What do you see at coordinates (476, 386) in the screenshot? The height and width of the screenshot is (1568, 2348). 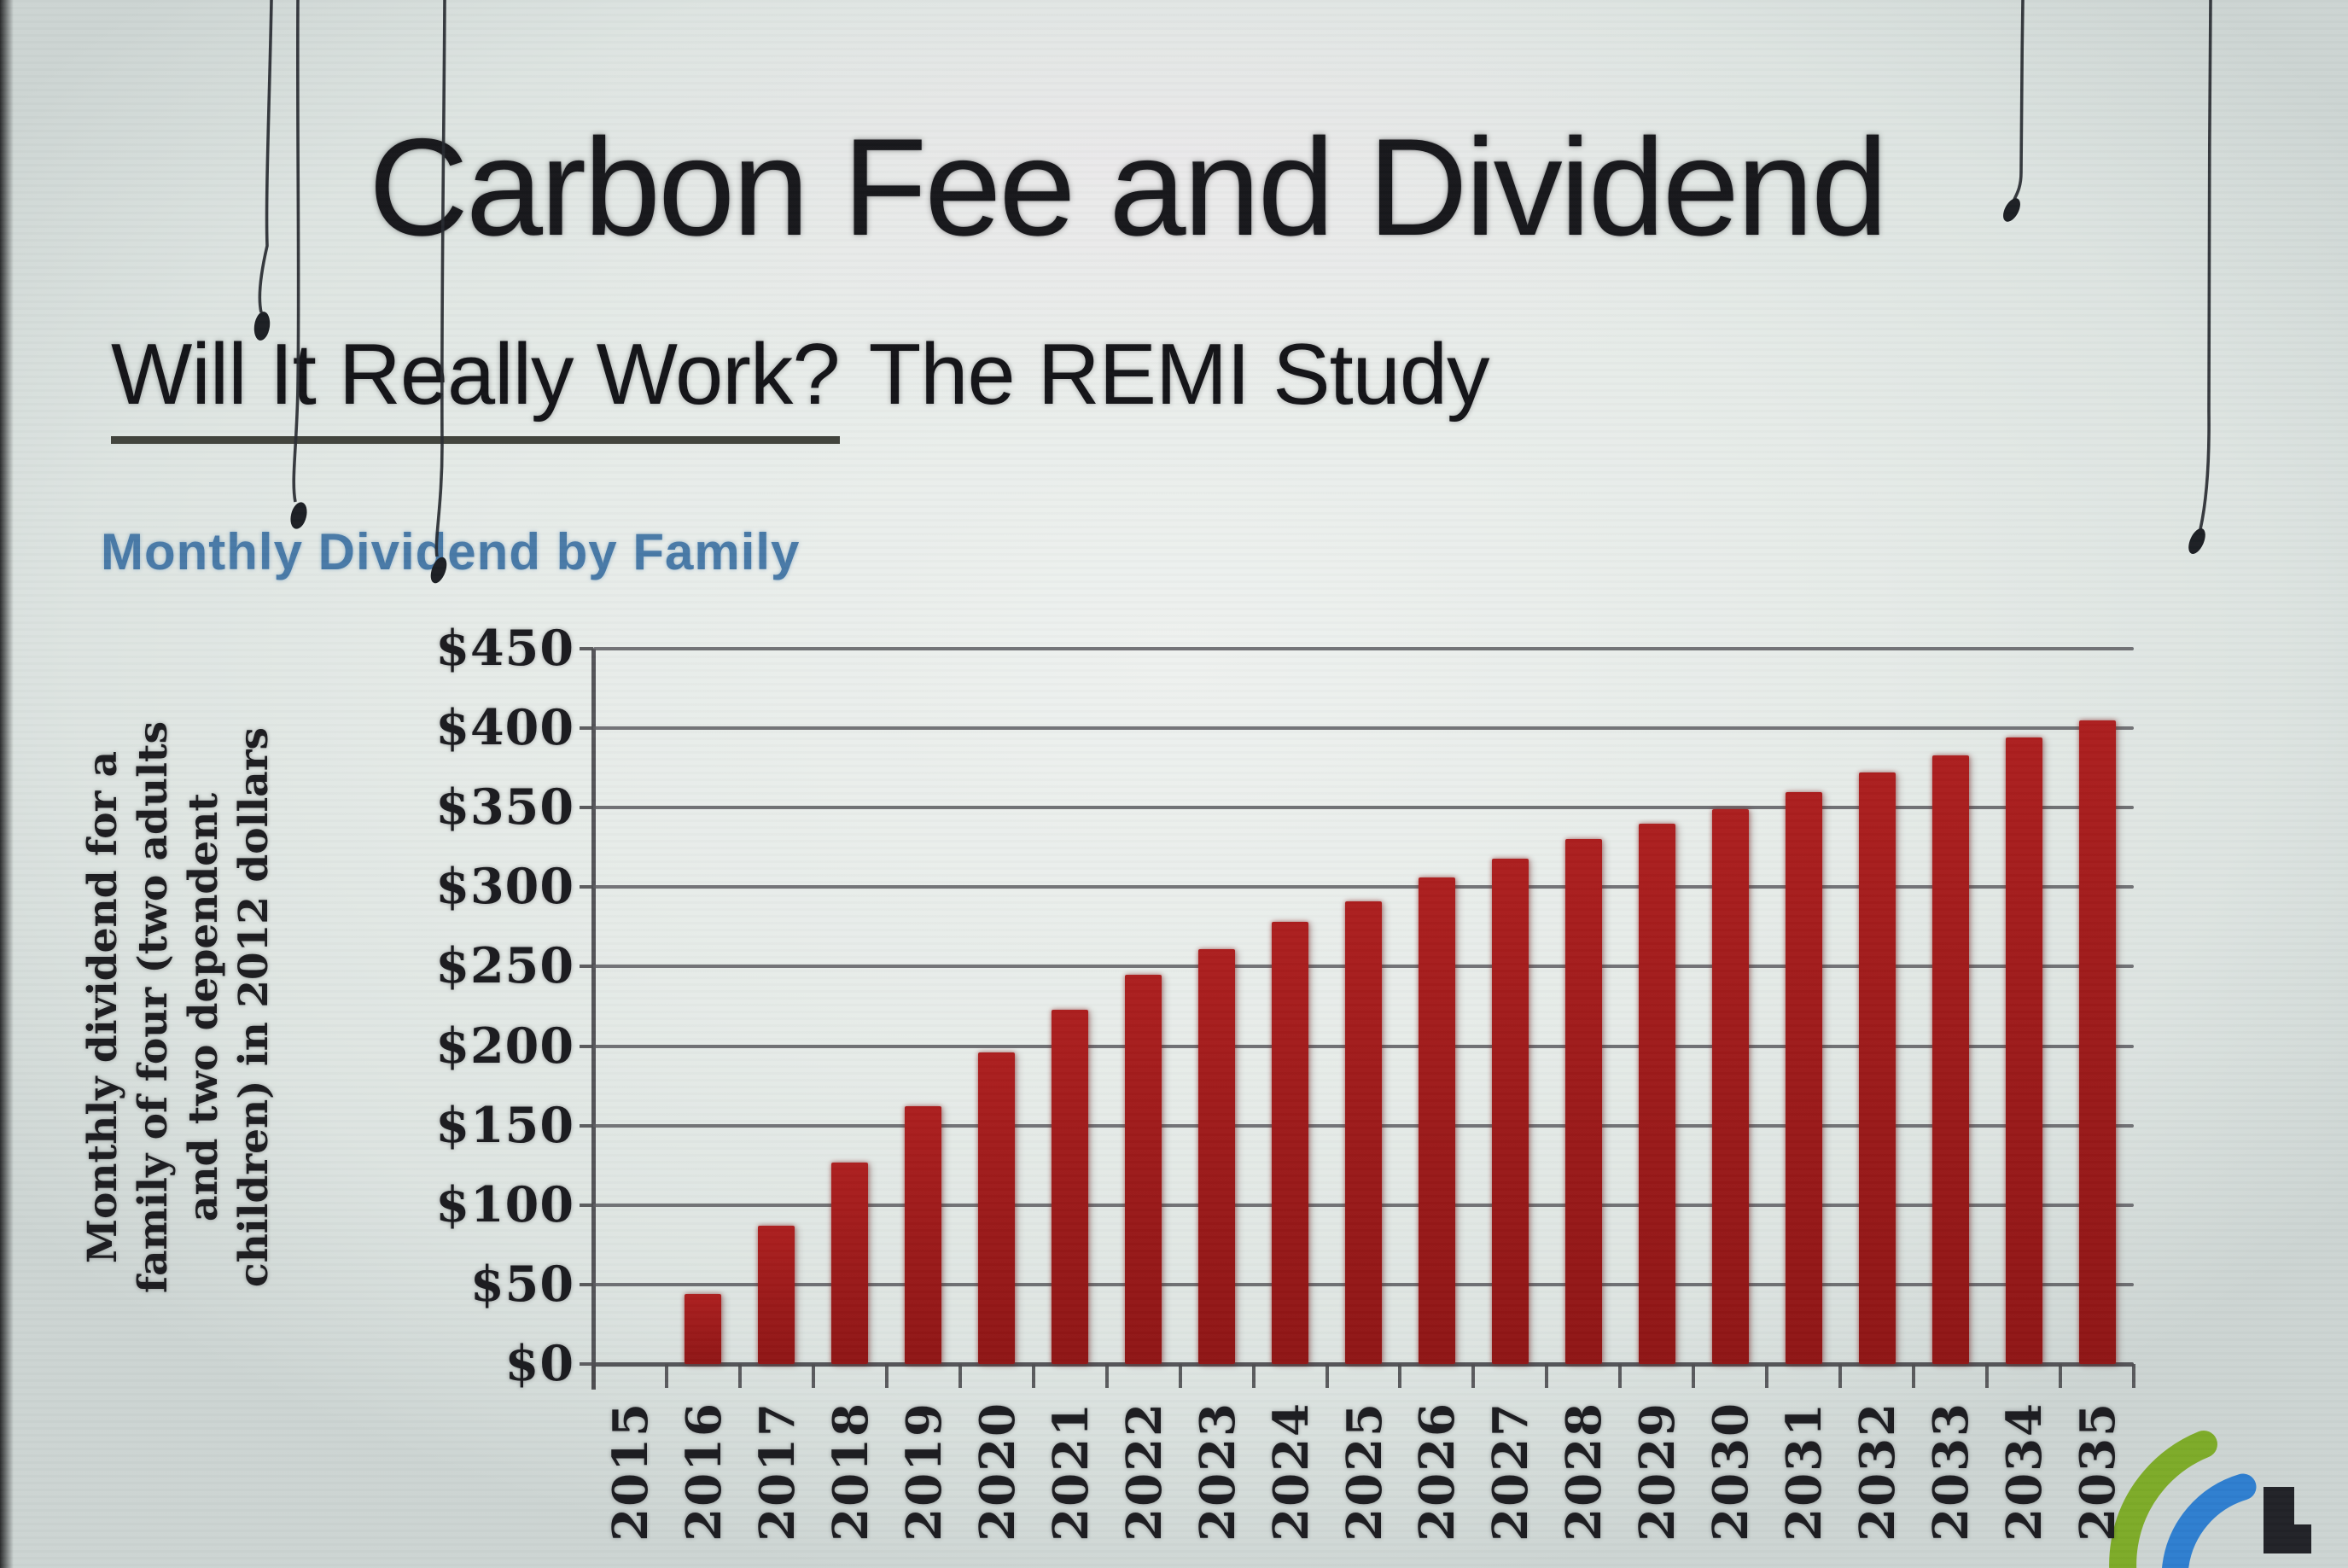 I see `subtitle-underlined-text: Will It Really Work?` at bounding box center [476, 386].